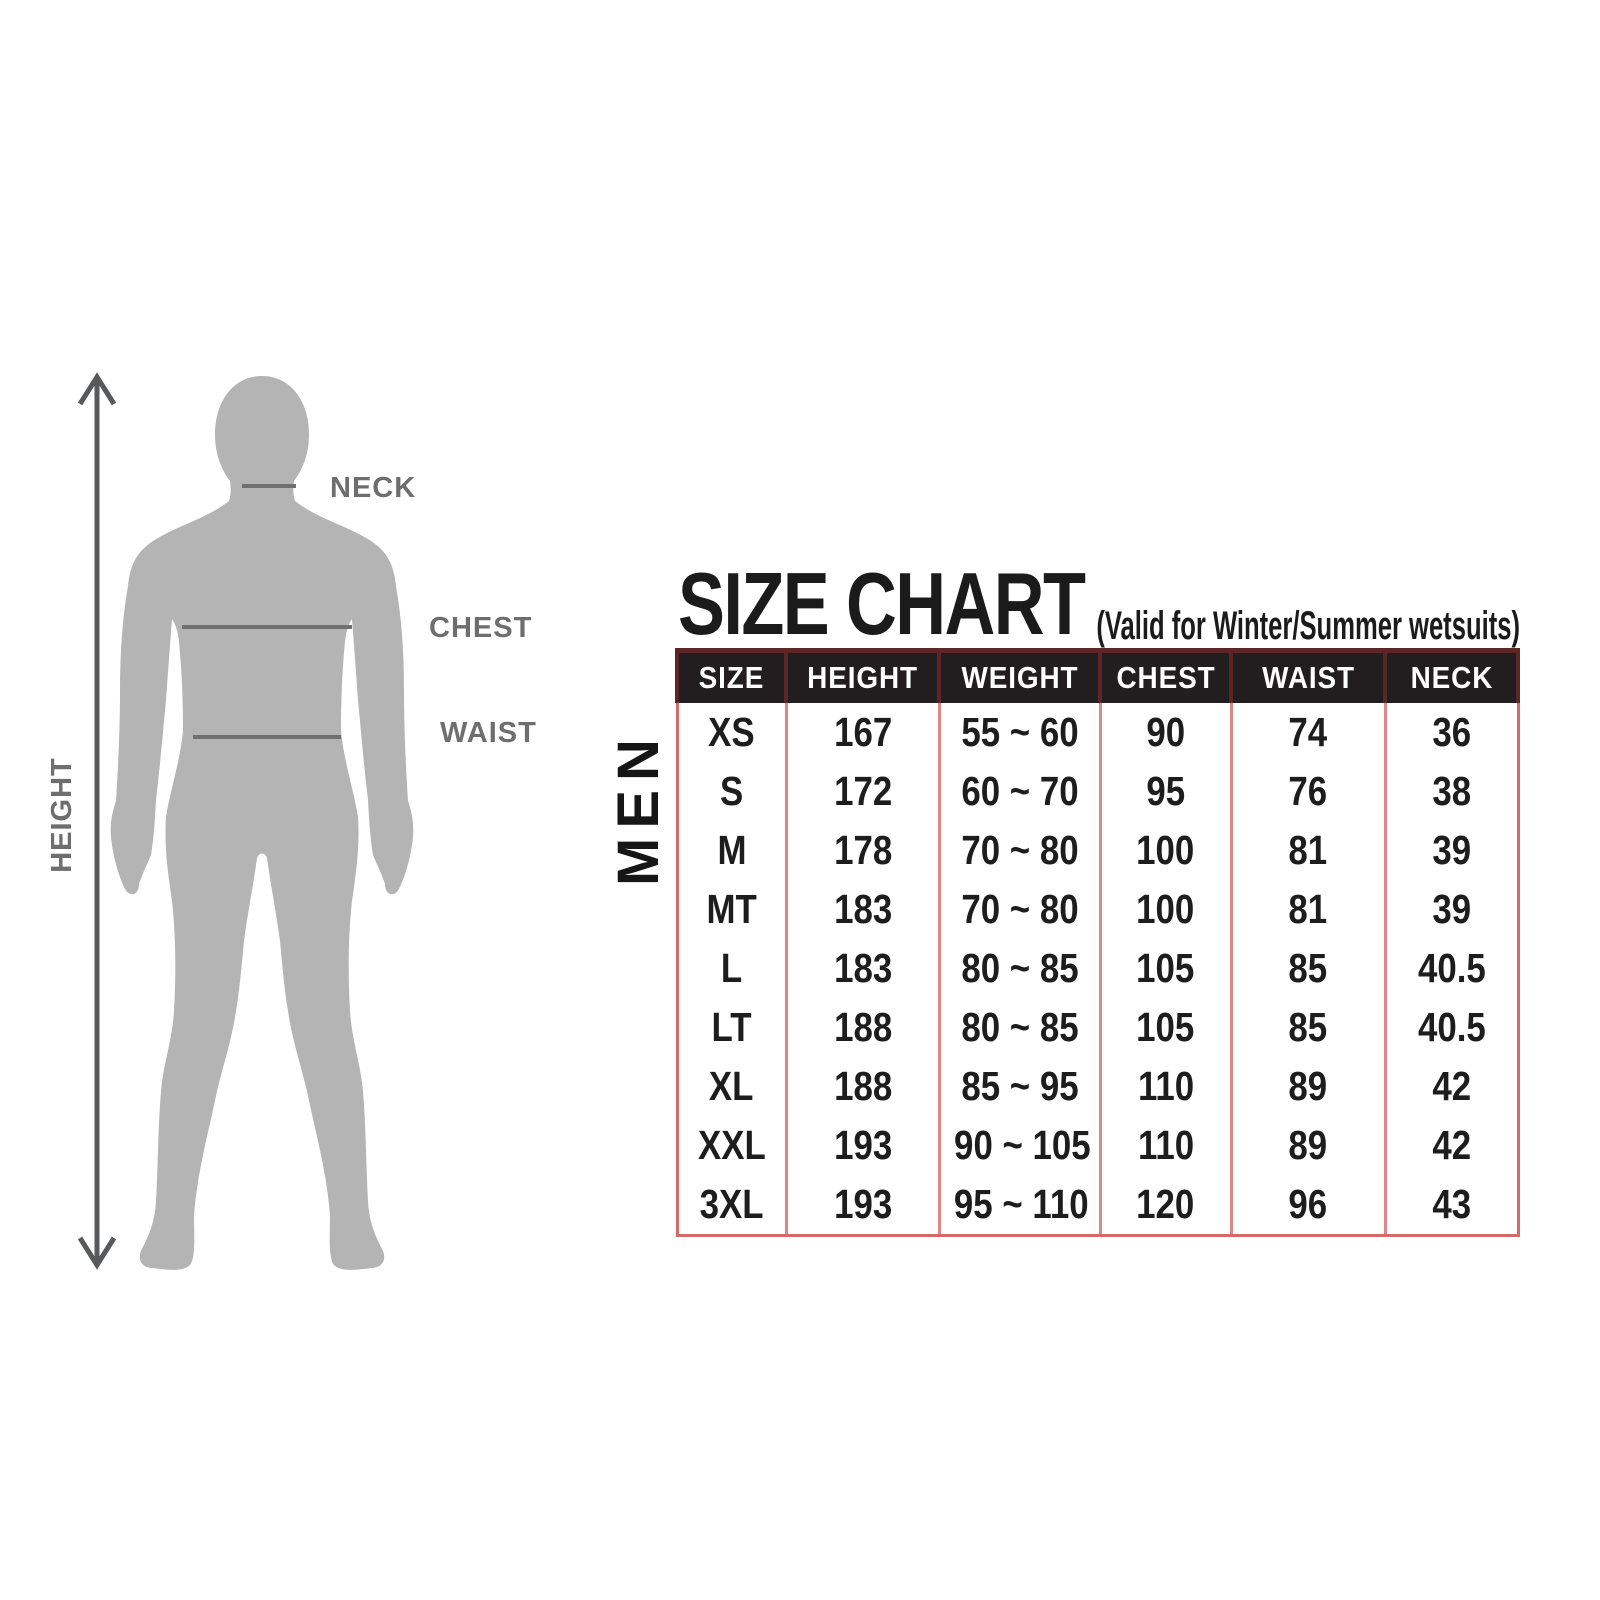  I want to click on value-cell: 89, so click(1308, 1086).